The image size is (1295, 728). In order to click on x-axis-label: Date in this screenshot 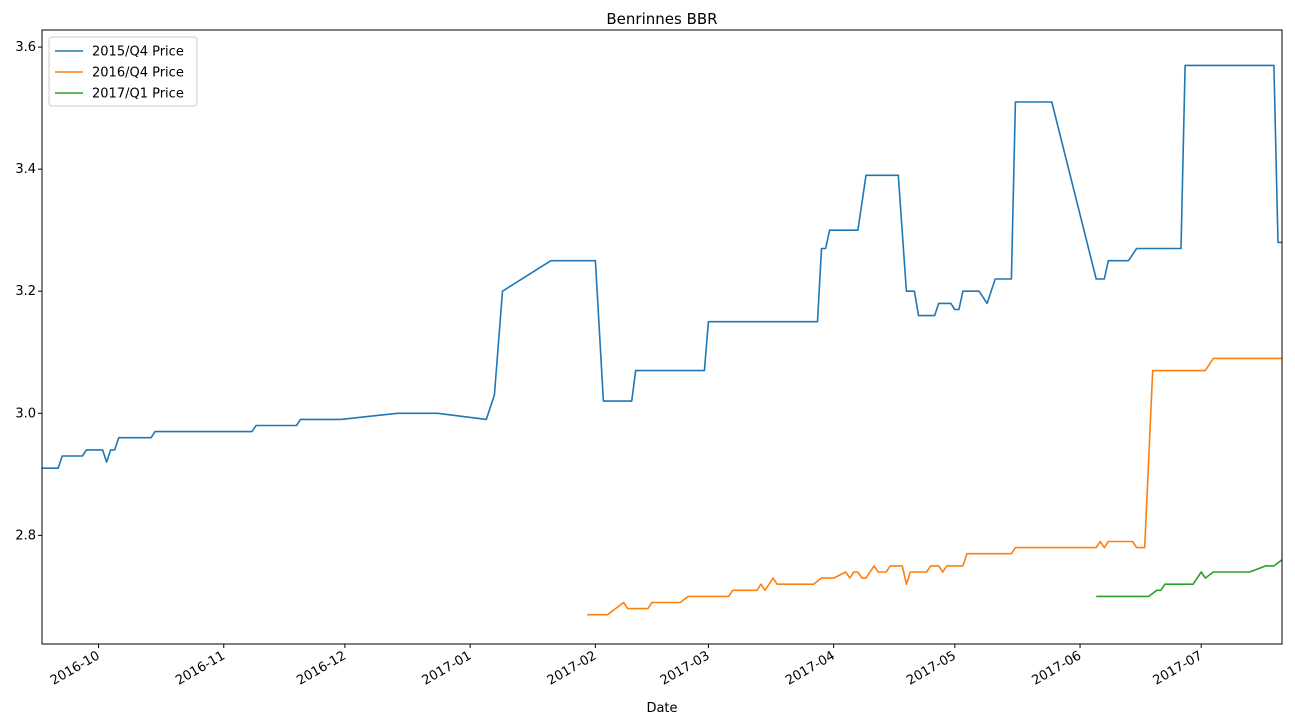, I will do `click(661, 708)`.